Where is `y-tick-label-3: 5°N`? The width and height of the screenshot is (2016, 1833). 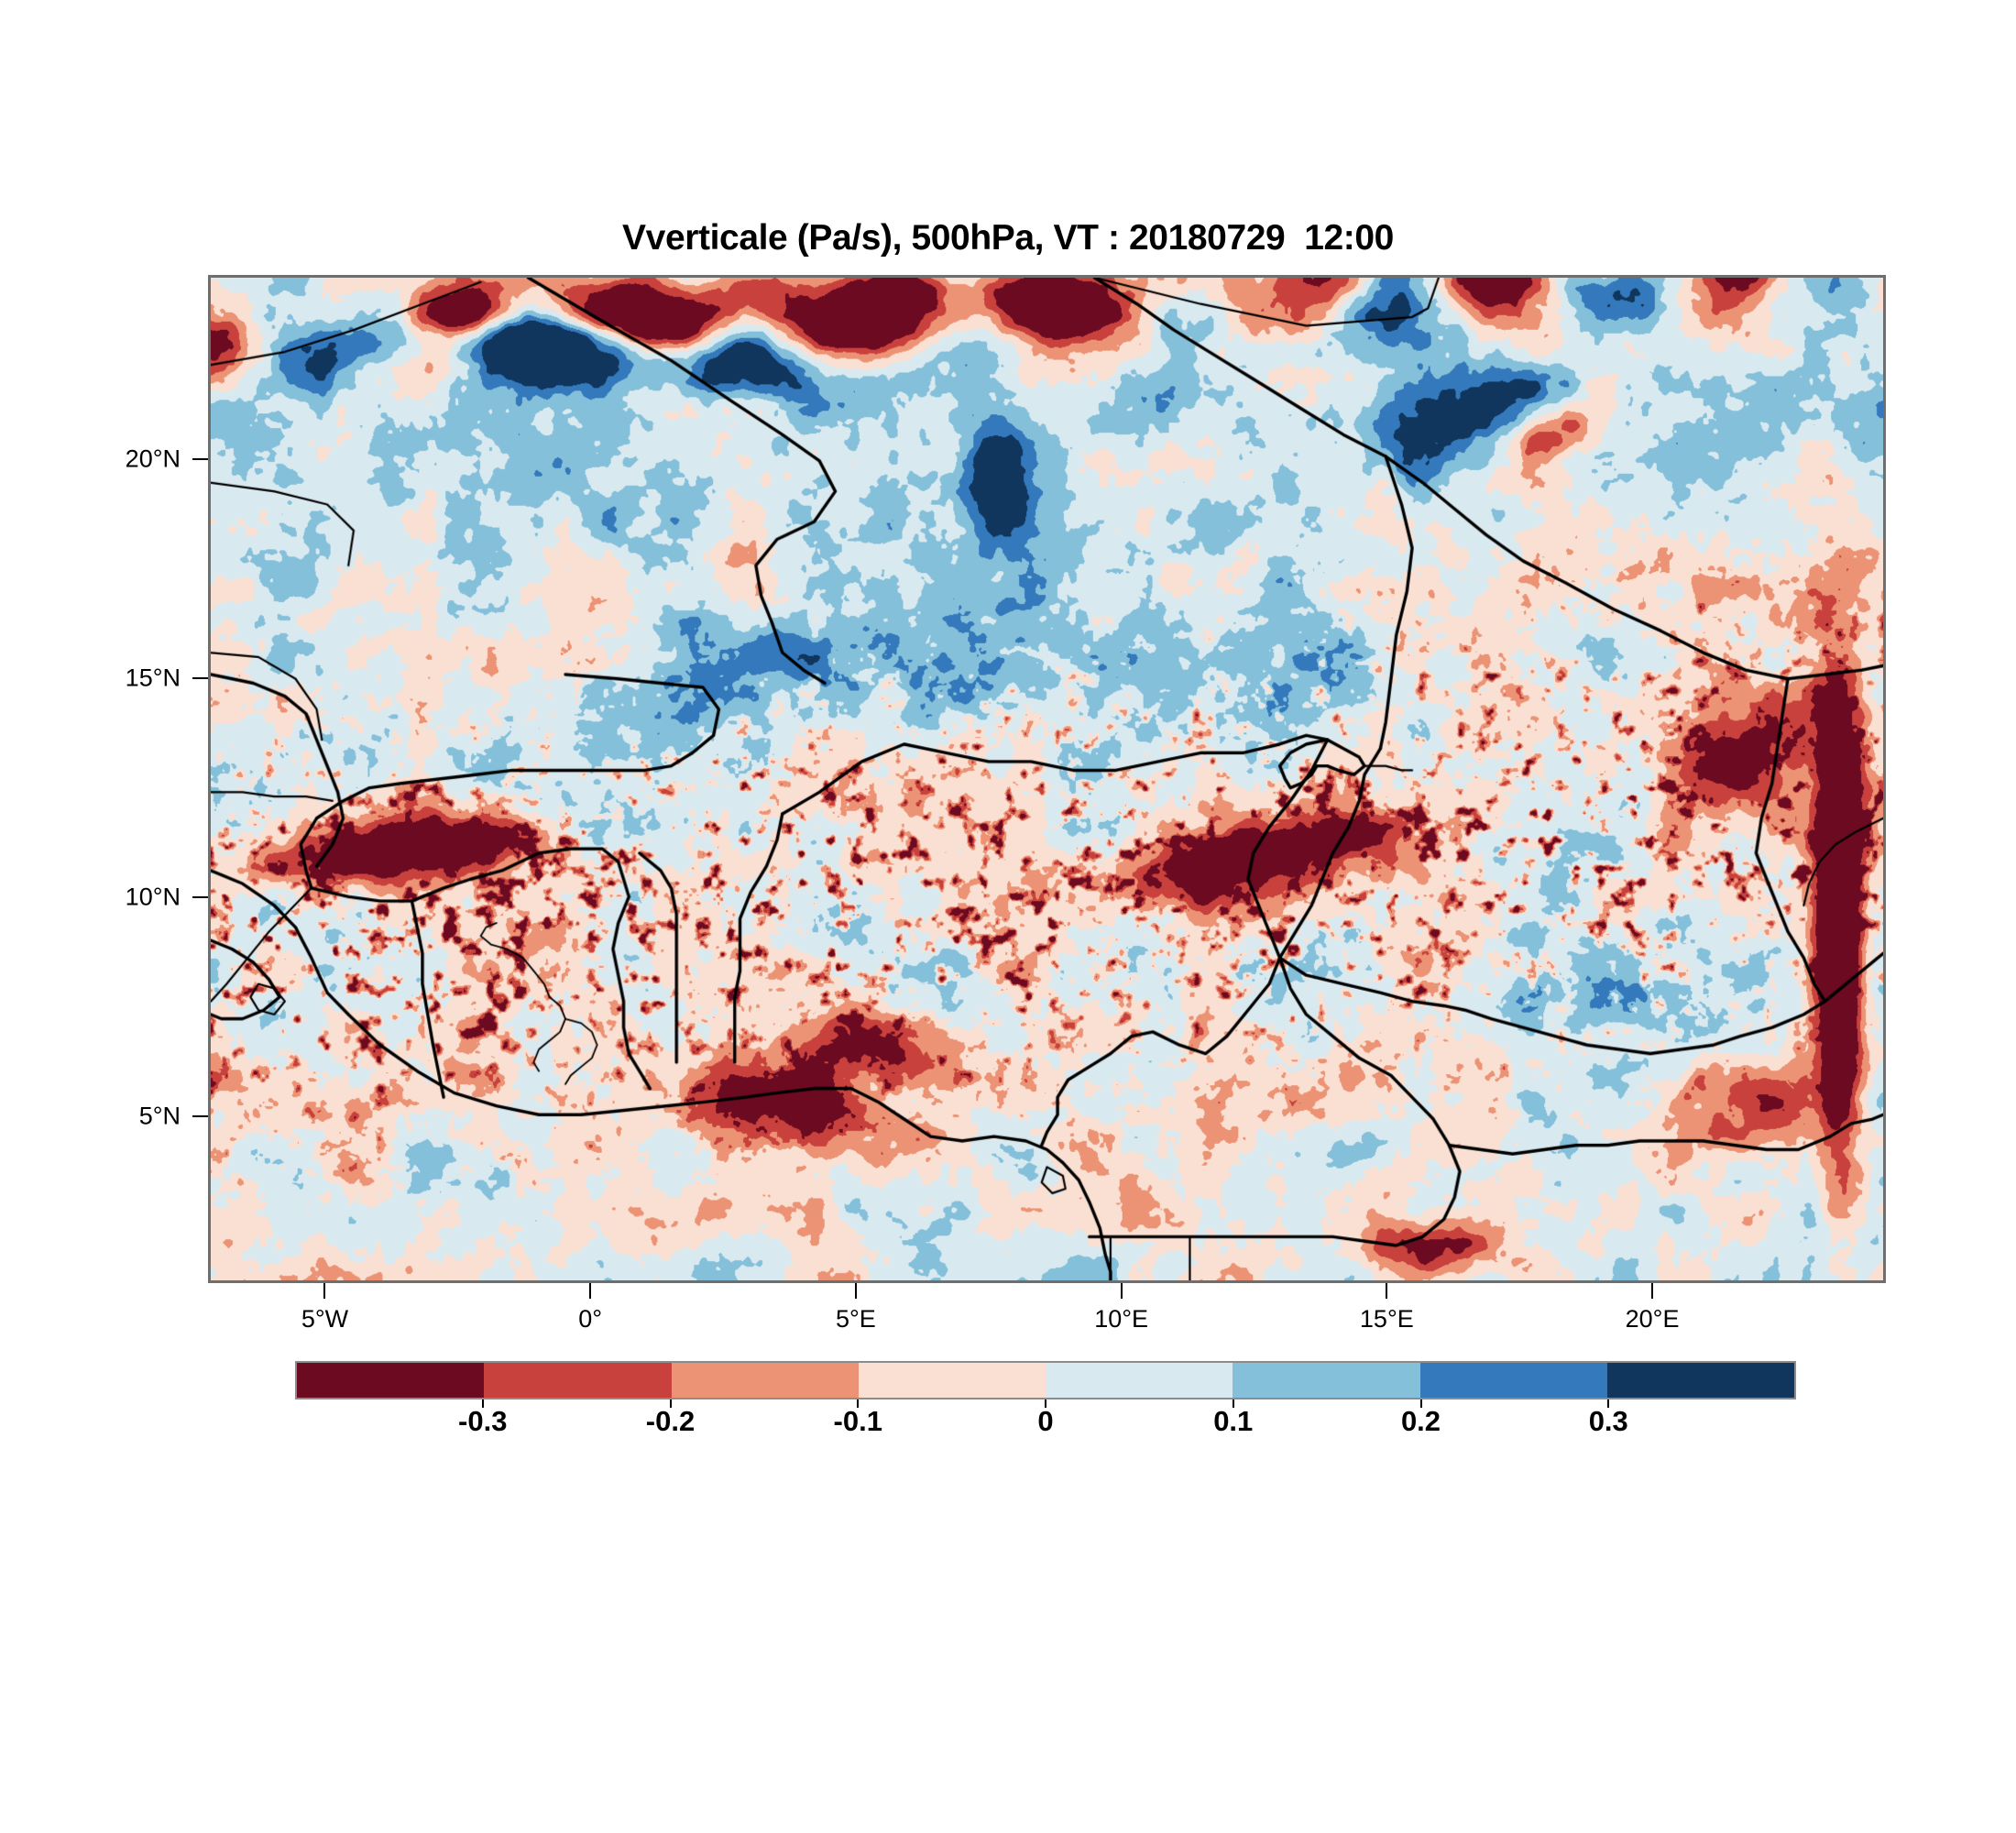 y-tick-label-3: 5°N is located at coordinates (159, 1116).